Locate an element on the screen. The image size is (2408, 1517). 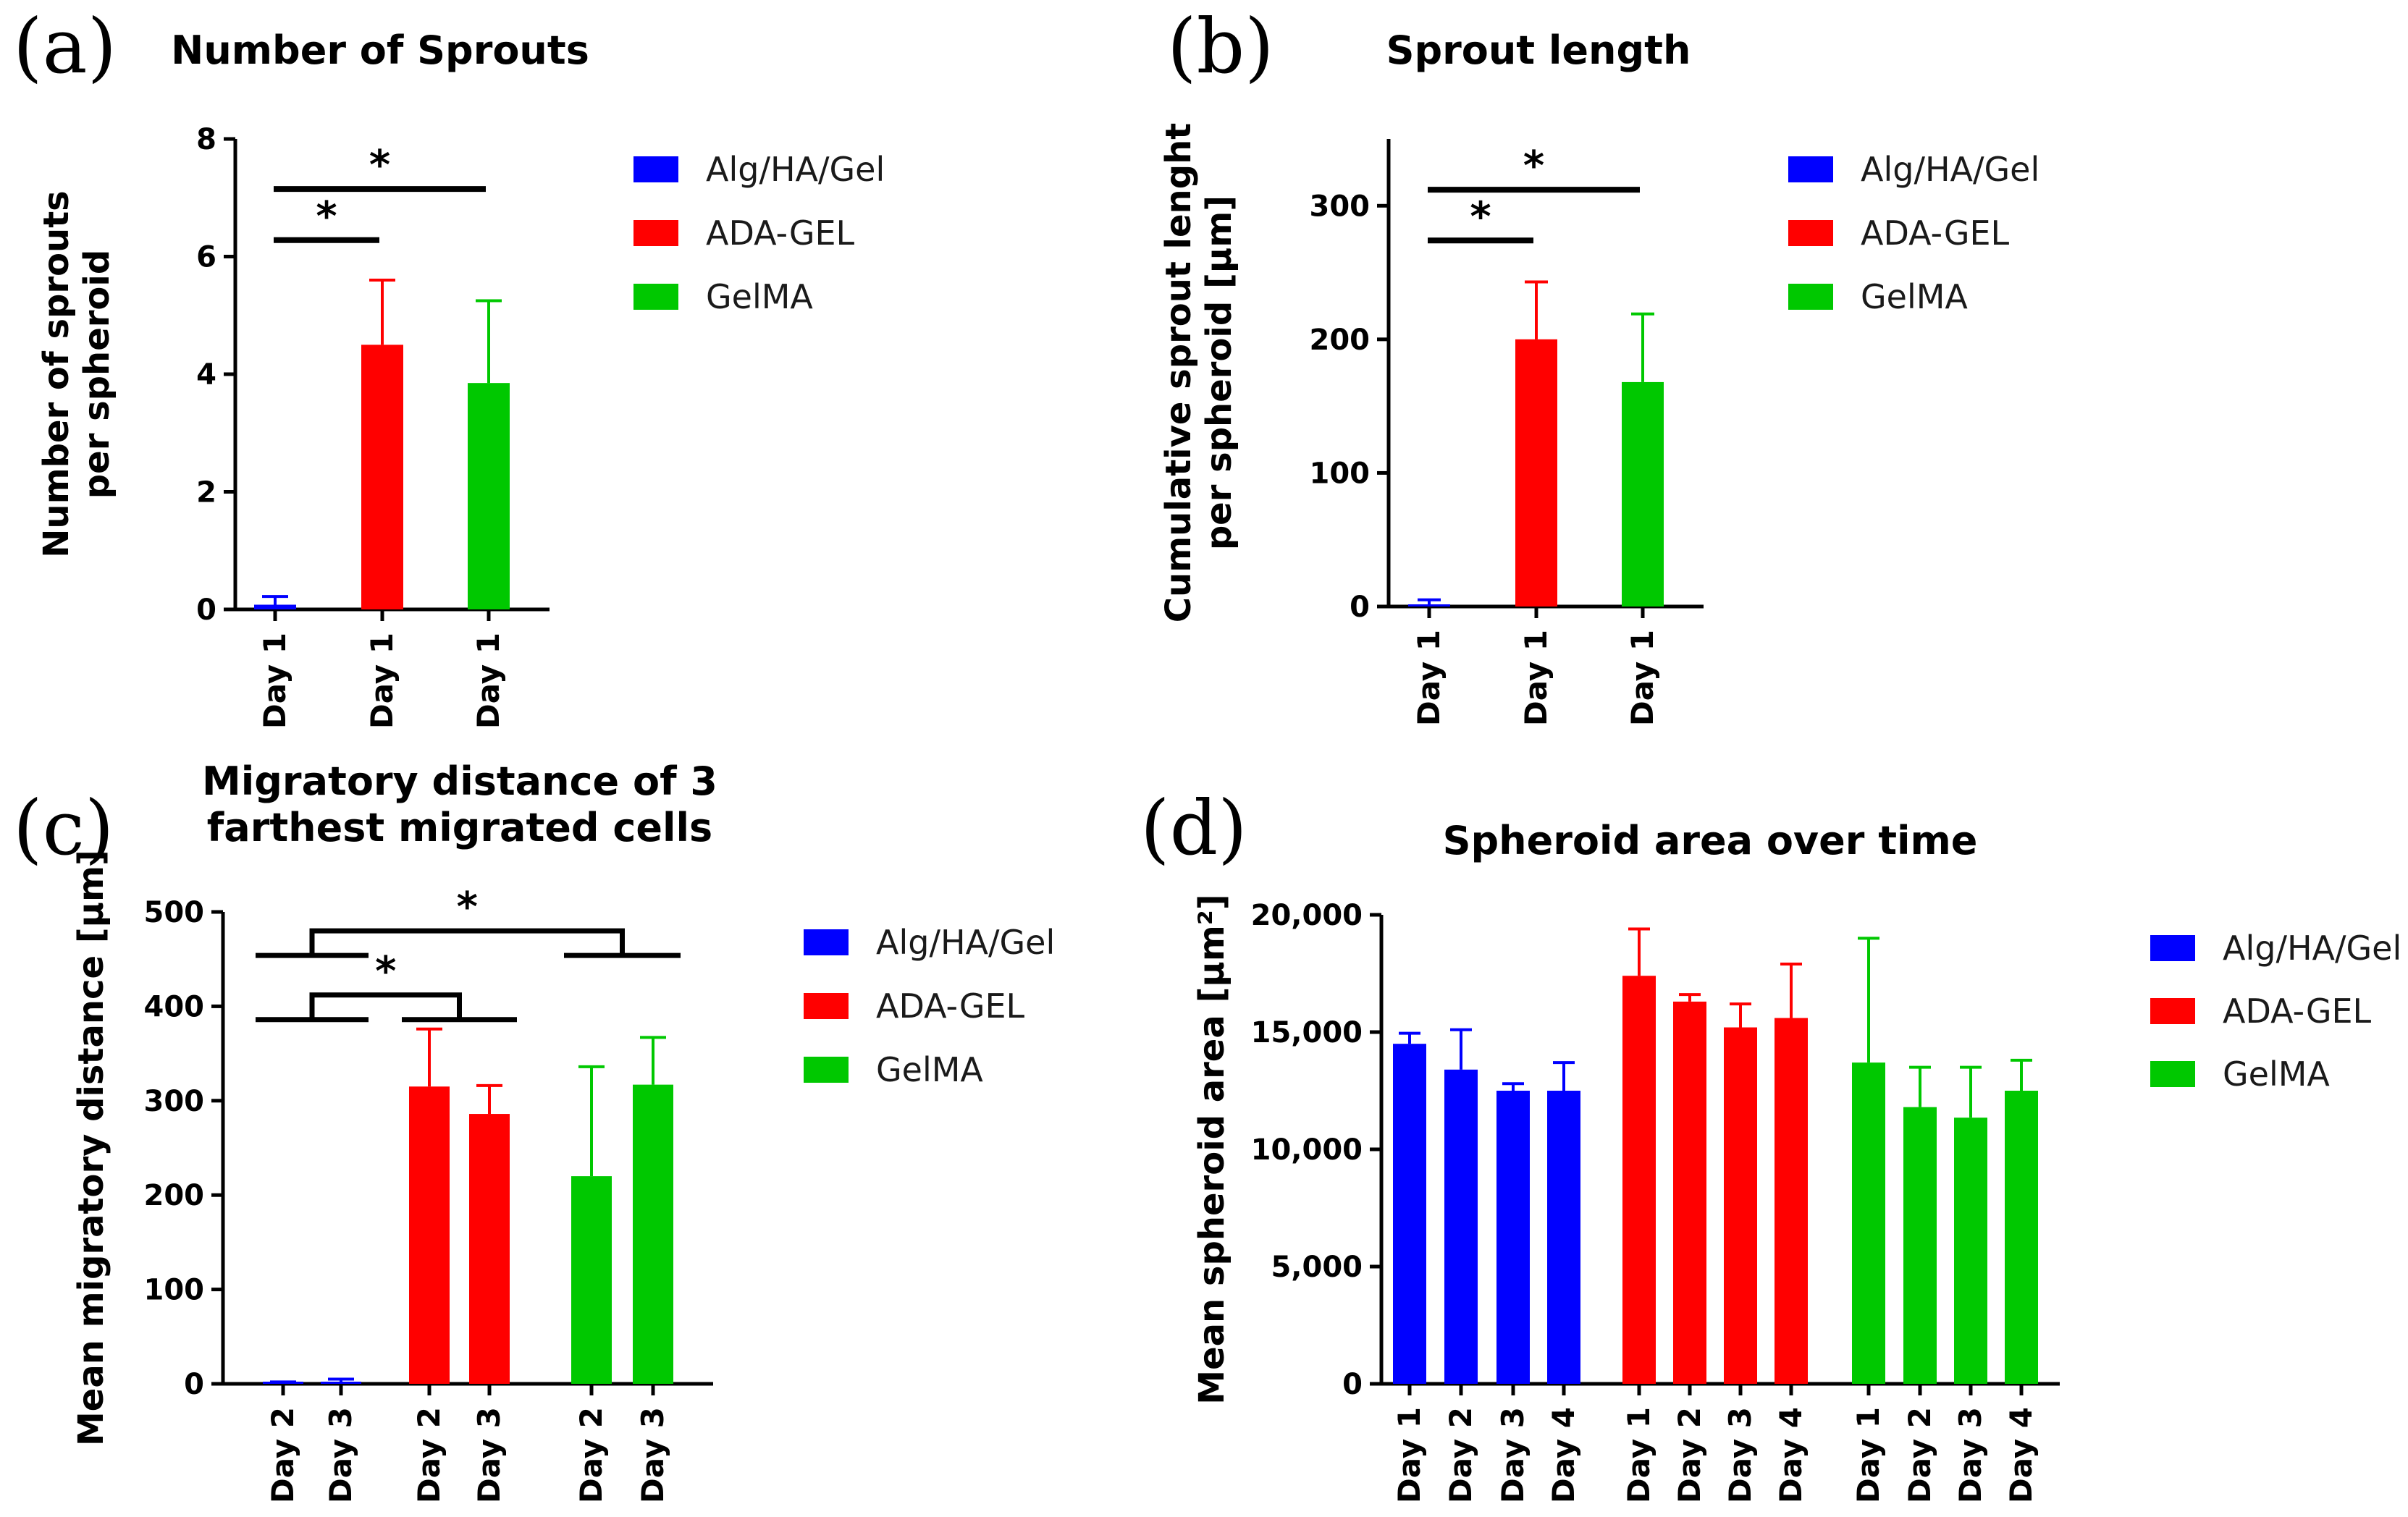
y-tick-label: 15,000 is located at coordinates (1307, 1032).